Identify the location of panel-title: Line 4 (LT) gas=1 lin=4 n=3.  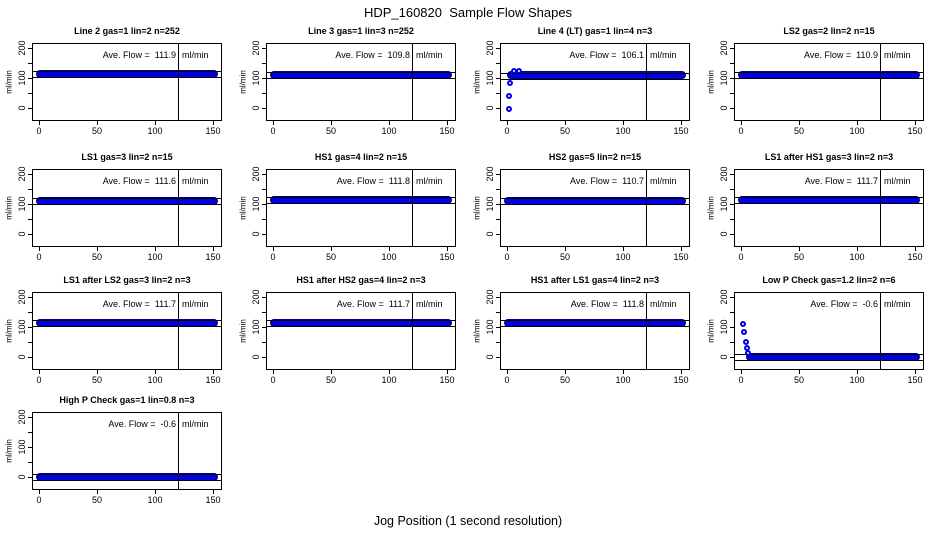
(595, 31).